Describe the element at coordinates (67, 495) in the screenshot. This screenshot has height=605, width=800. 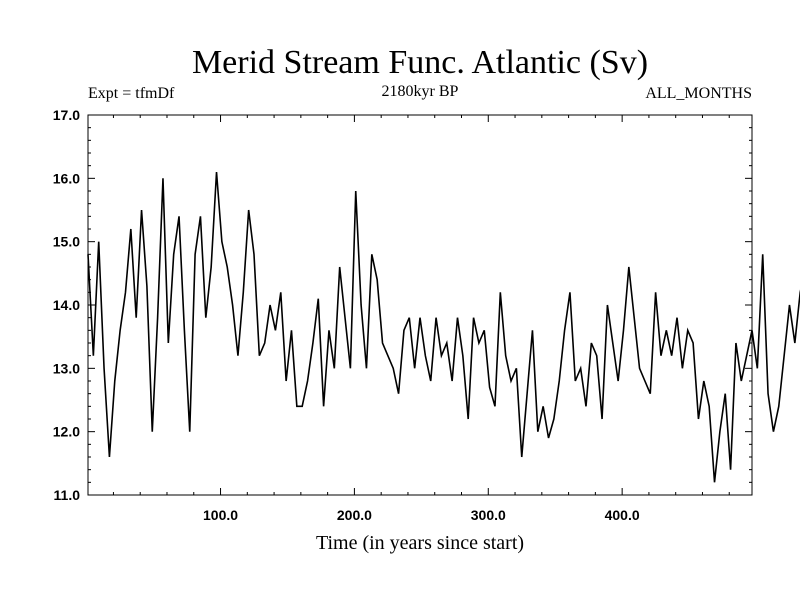
I see `y-tick-label: 11.0` at that location.